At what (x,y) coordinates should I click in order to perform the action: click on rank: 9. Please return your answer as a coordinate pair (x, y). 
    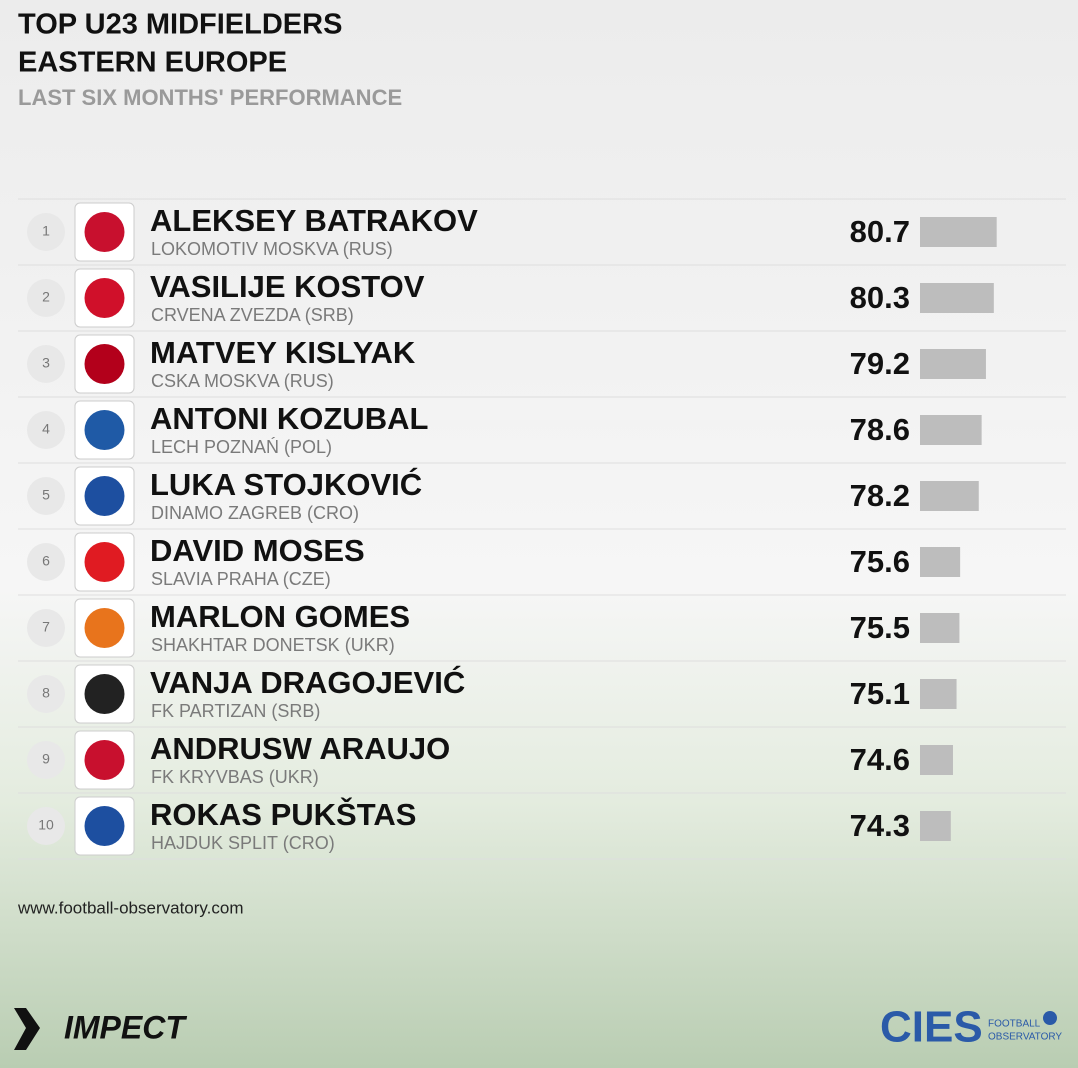
    Looking at the image, I should click on (46, 759).